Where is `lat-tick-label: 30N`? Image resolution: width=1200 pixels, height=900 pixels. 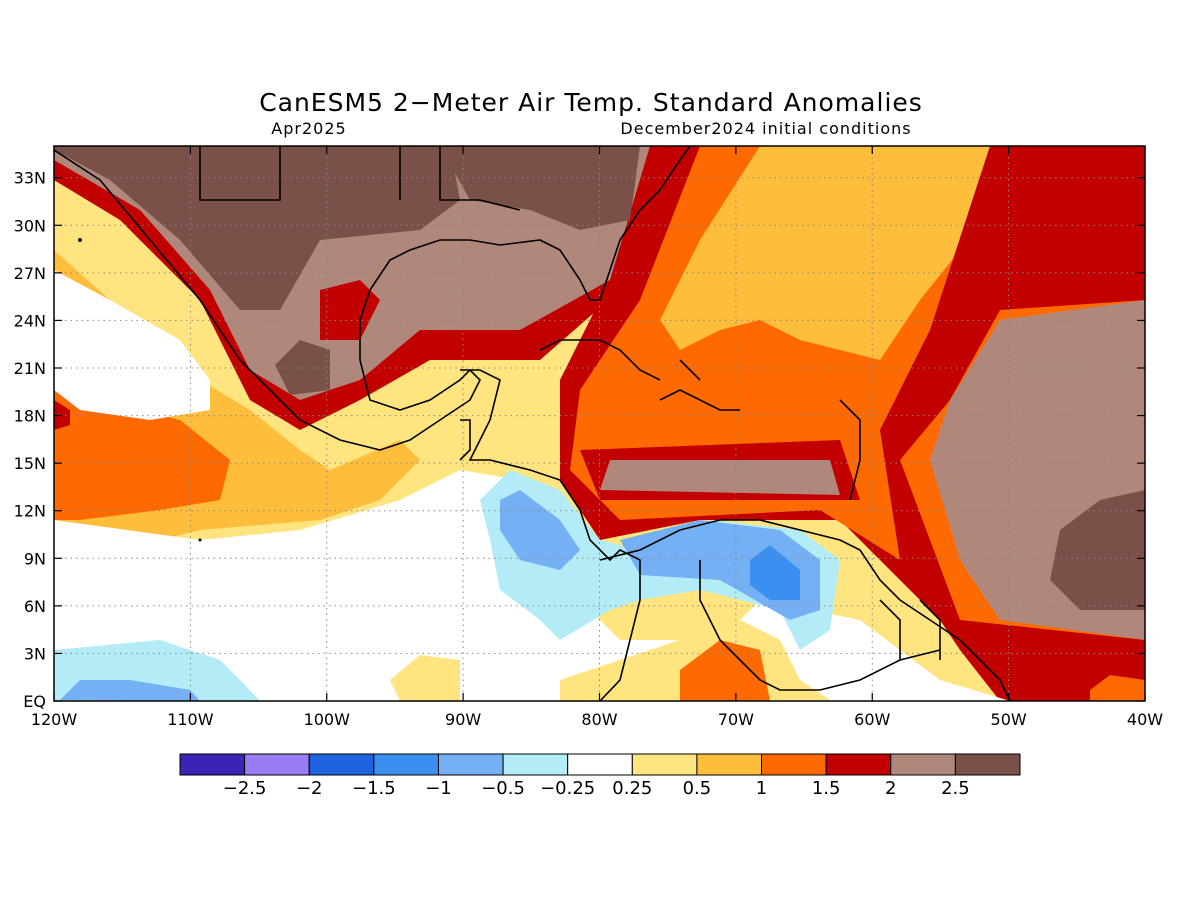
lat-tick-label: 30N is located at coordinates (30, 225).